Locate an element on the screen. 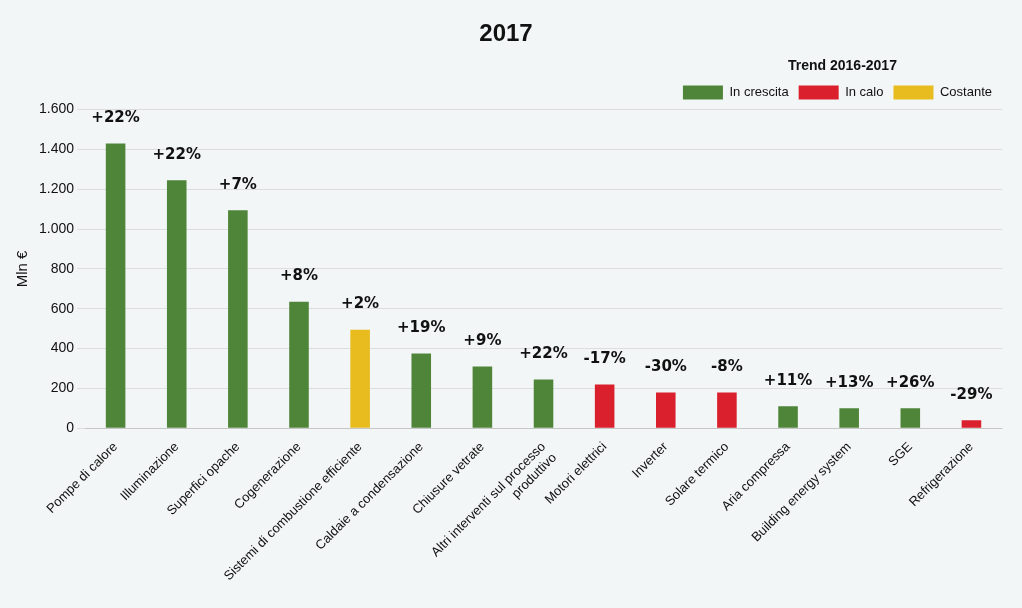 Image resolution: width=1022 pixels, height=608 pixels. annotation: -17% is located at coordinates (604, 357).